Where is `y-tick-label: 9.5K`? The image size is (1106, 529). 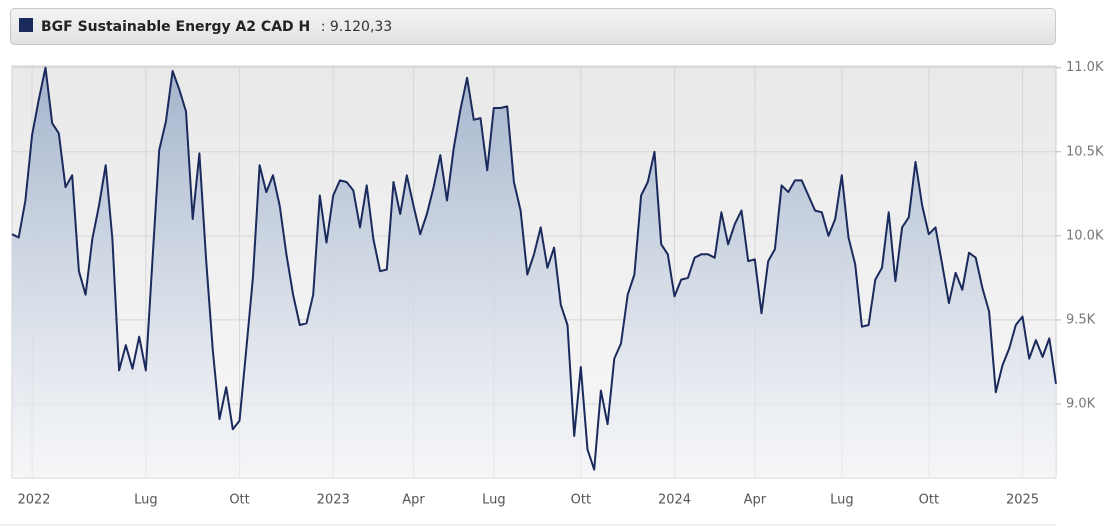
y-tick-label: 9.5K is located at coordinates (1081, 319).